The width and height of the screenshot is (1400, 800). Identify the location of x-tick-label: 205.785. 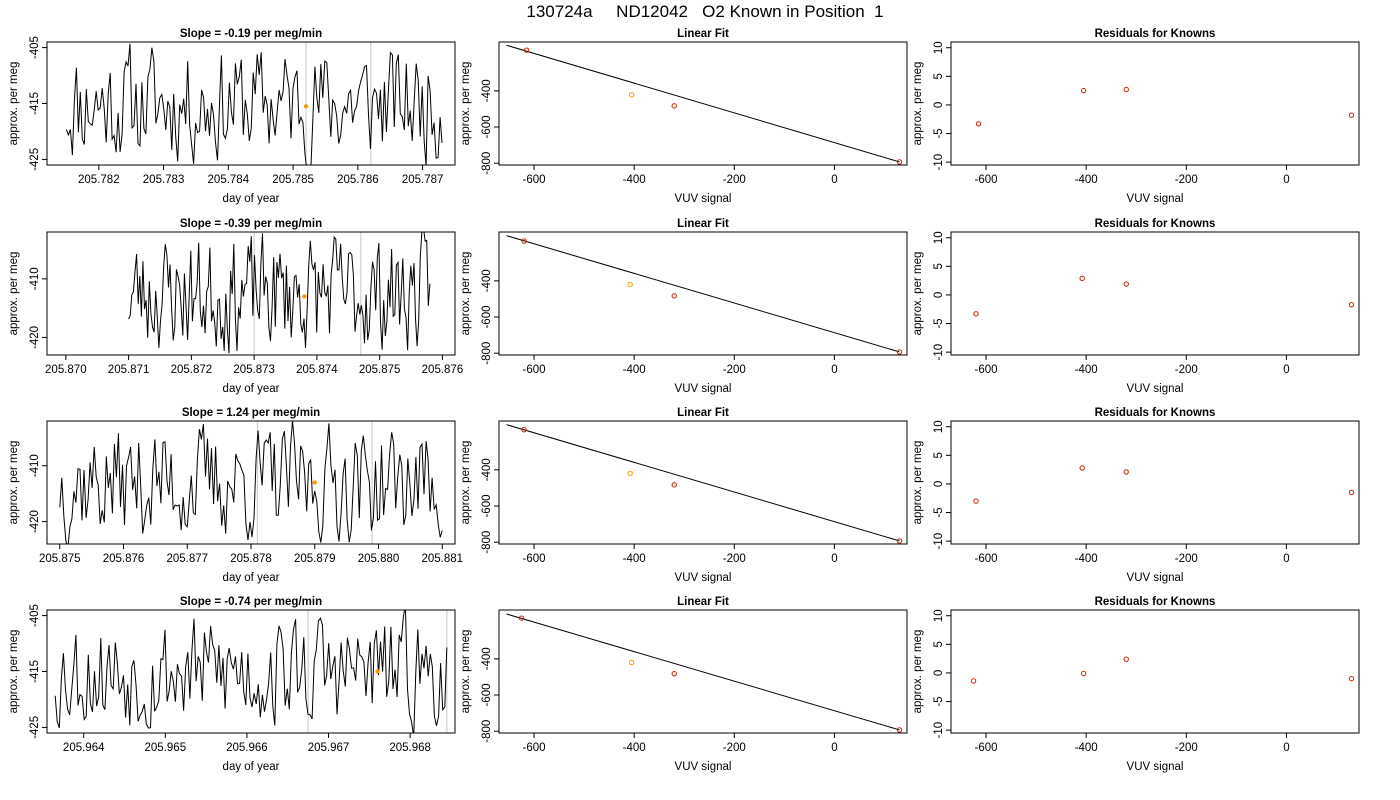
(293, 180).